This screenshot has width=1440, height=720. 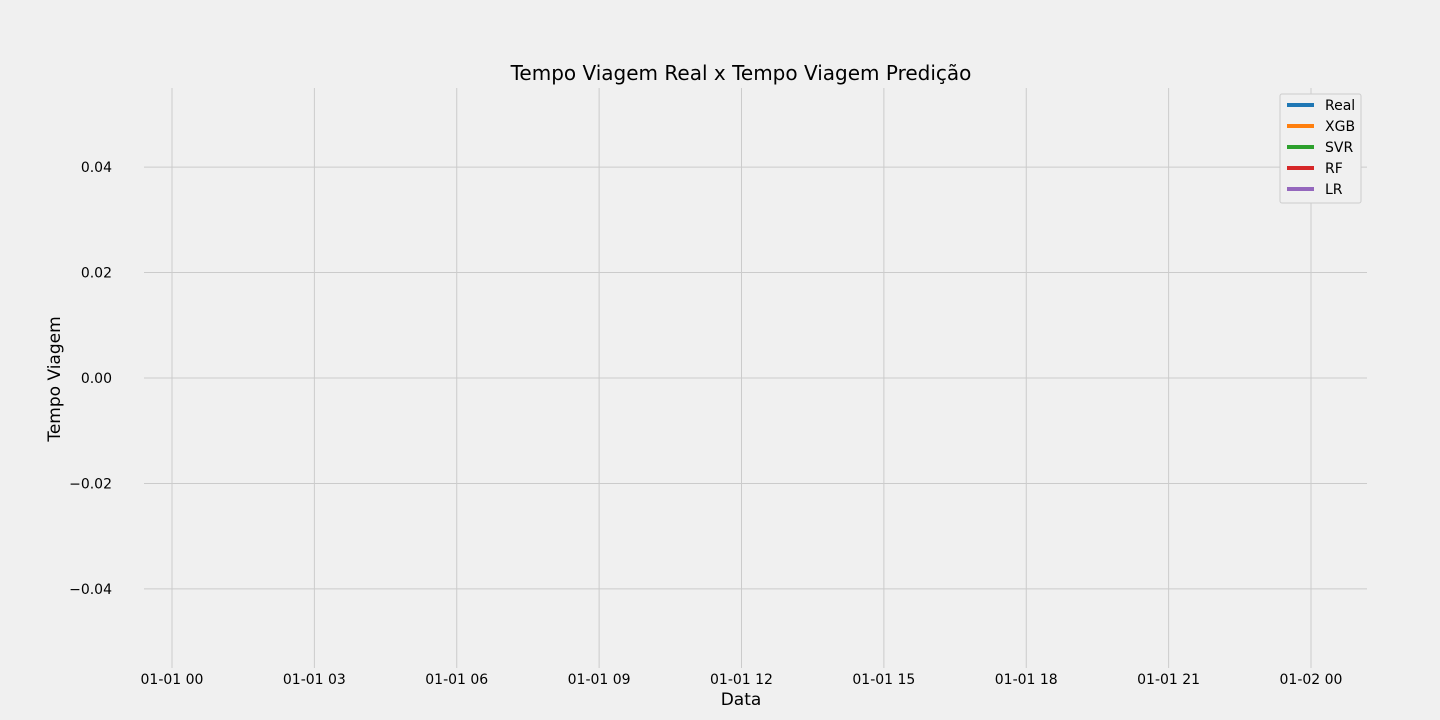 I want to click on legend-item-real: Real, so click(x=1321, y=106).